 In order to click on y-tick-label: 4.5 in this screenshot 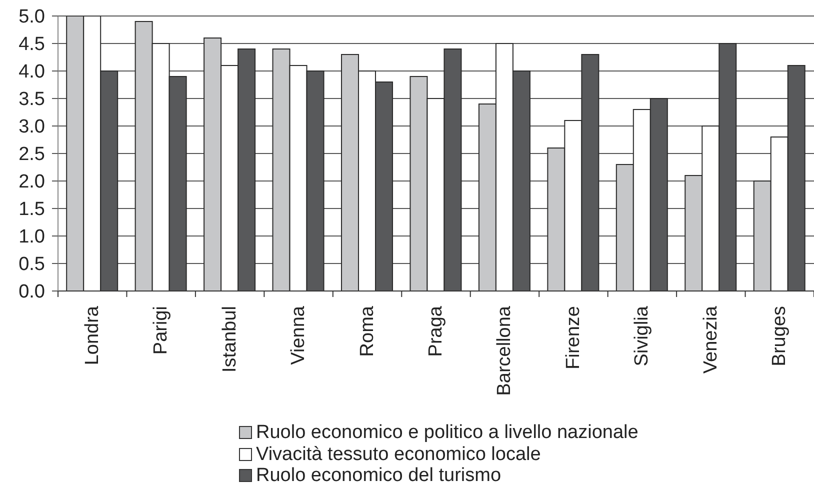, I will do `click(31, 45)`.